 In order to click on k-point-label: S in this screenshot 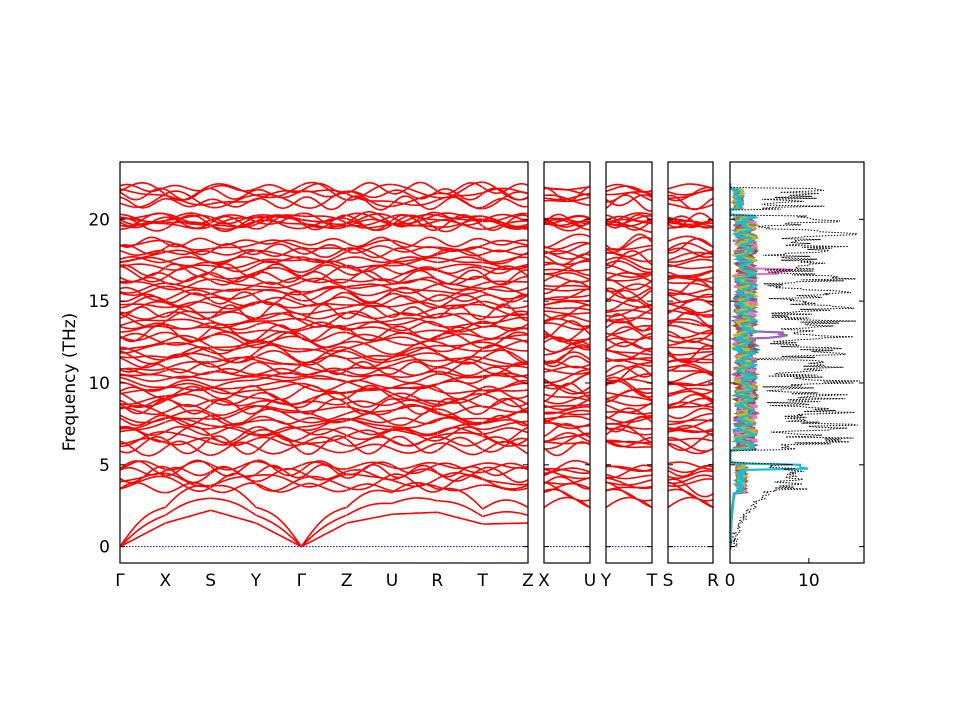, I will do `click(668, 581)`.